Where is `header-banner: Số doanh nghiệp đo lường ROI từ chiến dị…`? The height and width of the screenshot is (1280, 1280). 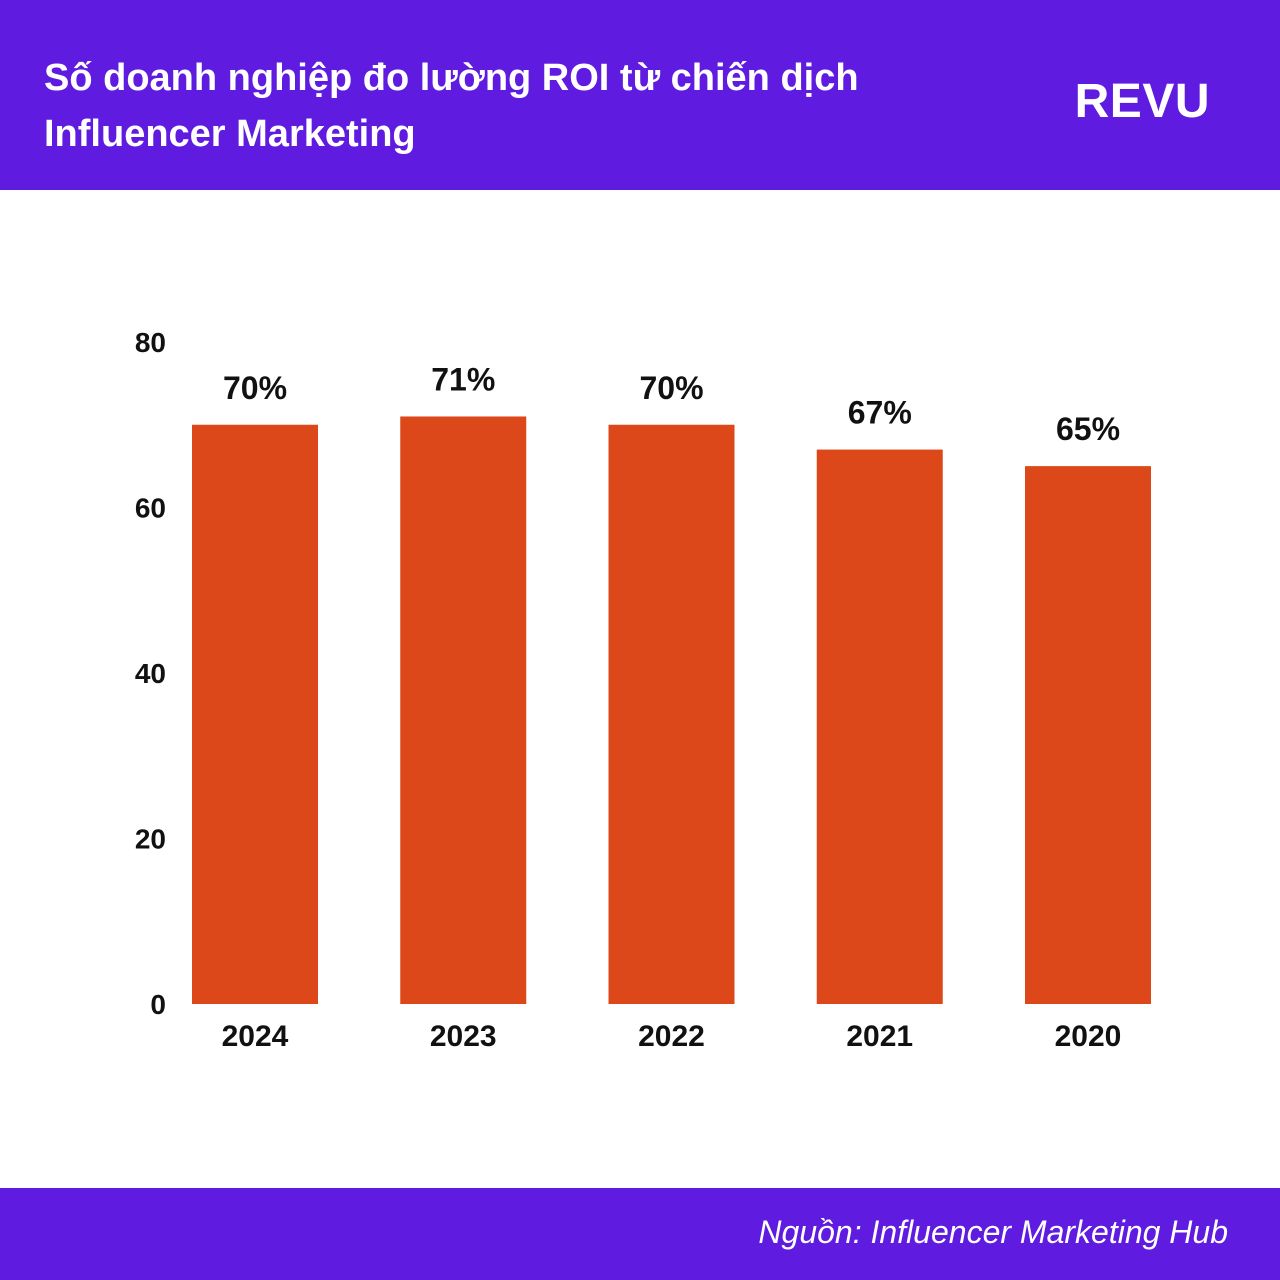
header-banner: Số doanh nghiệp đo lường ROI từ chiến dị… is located at coordinates (640, 95).